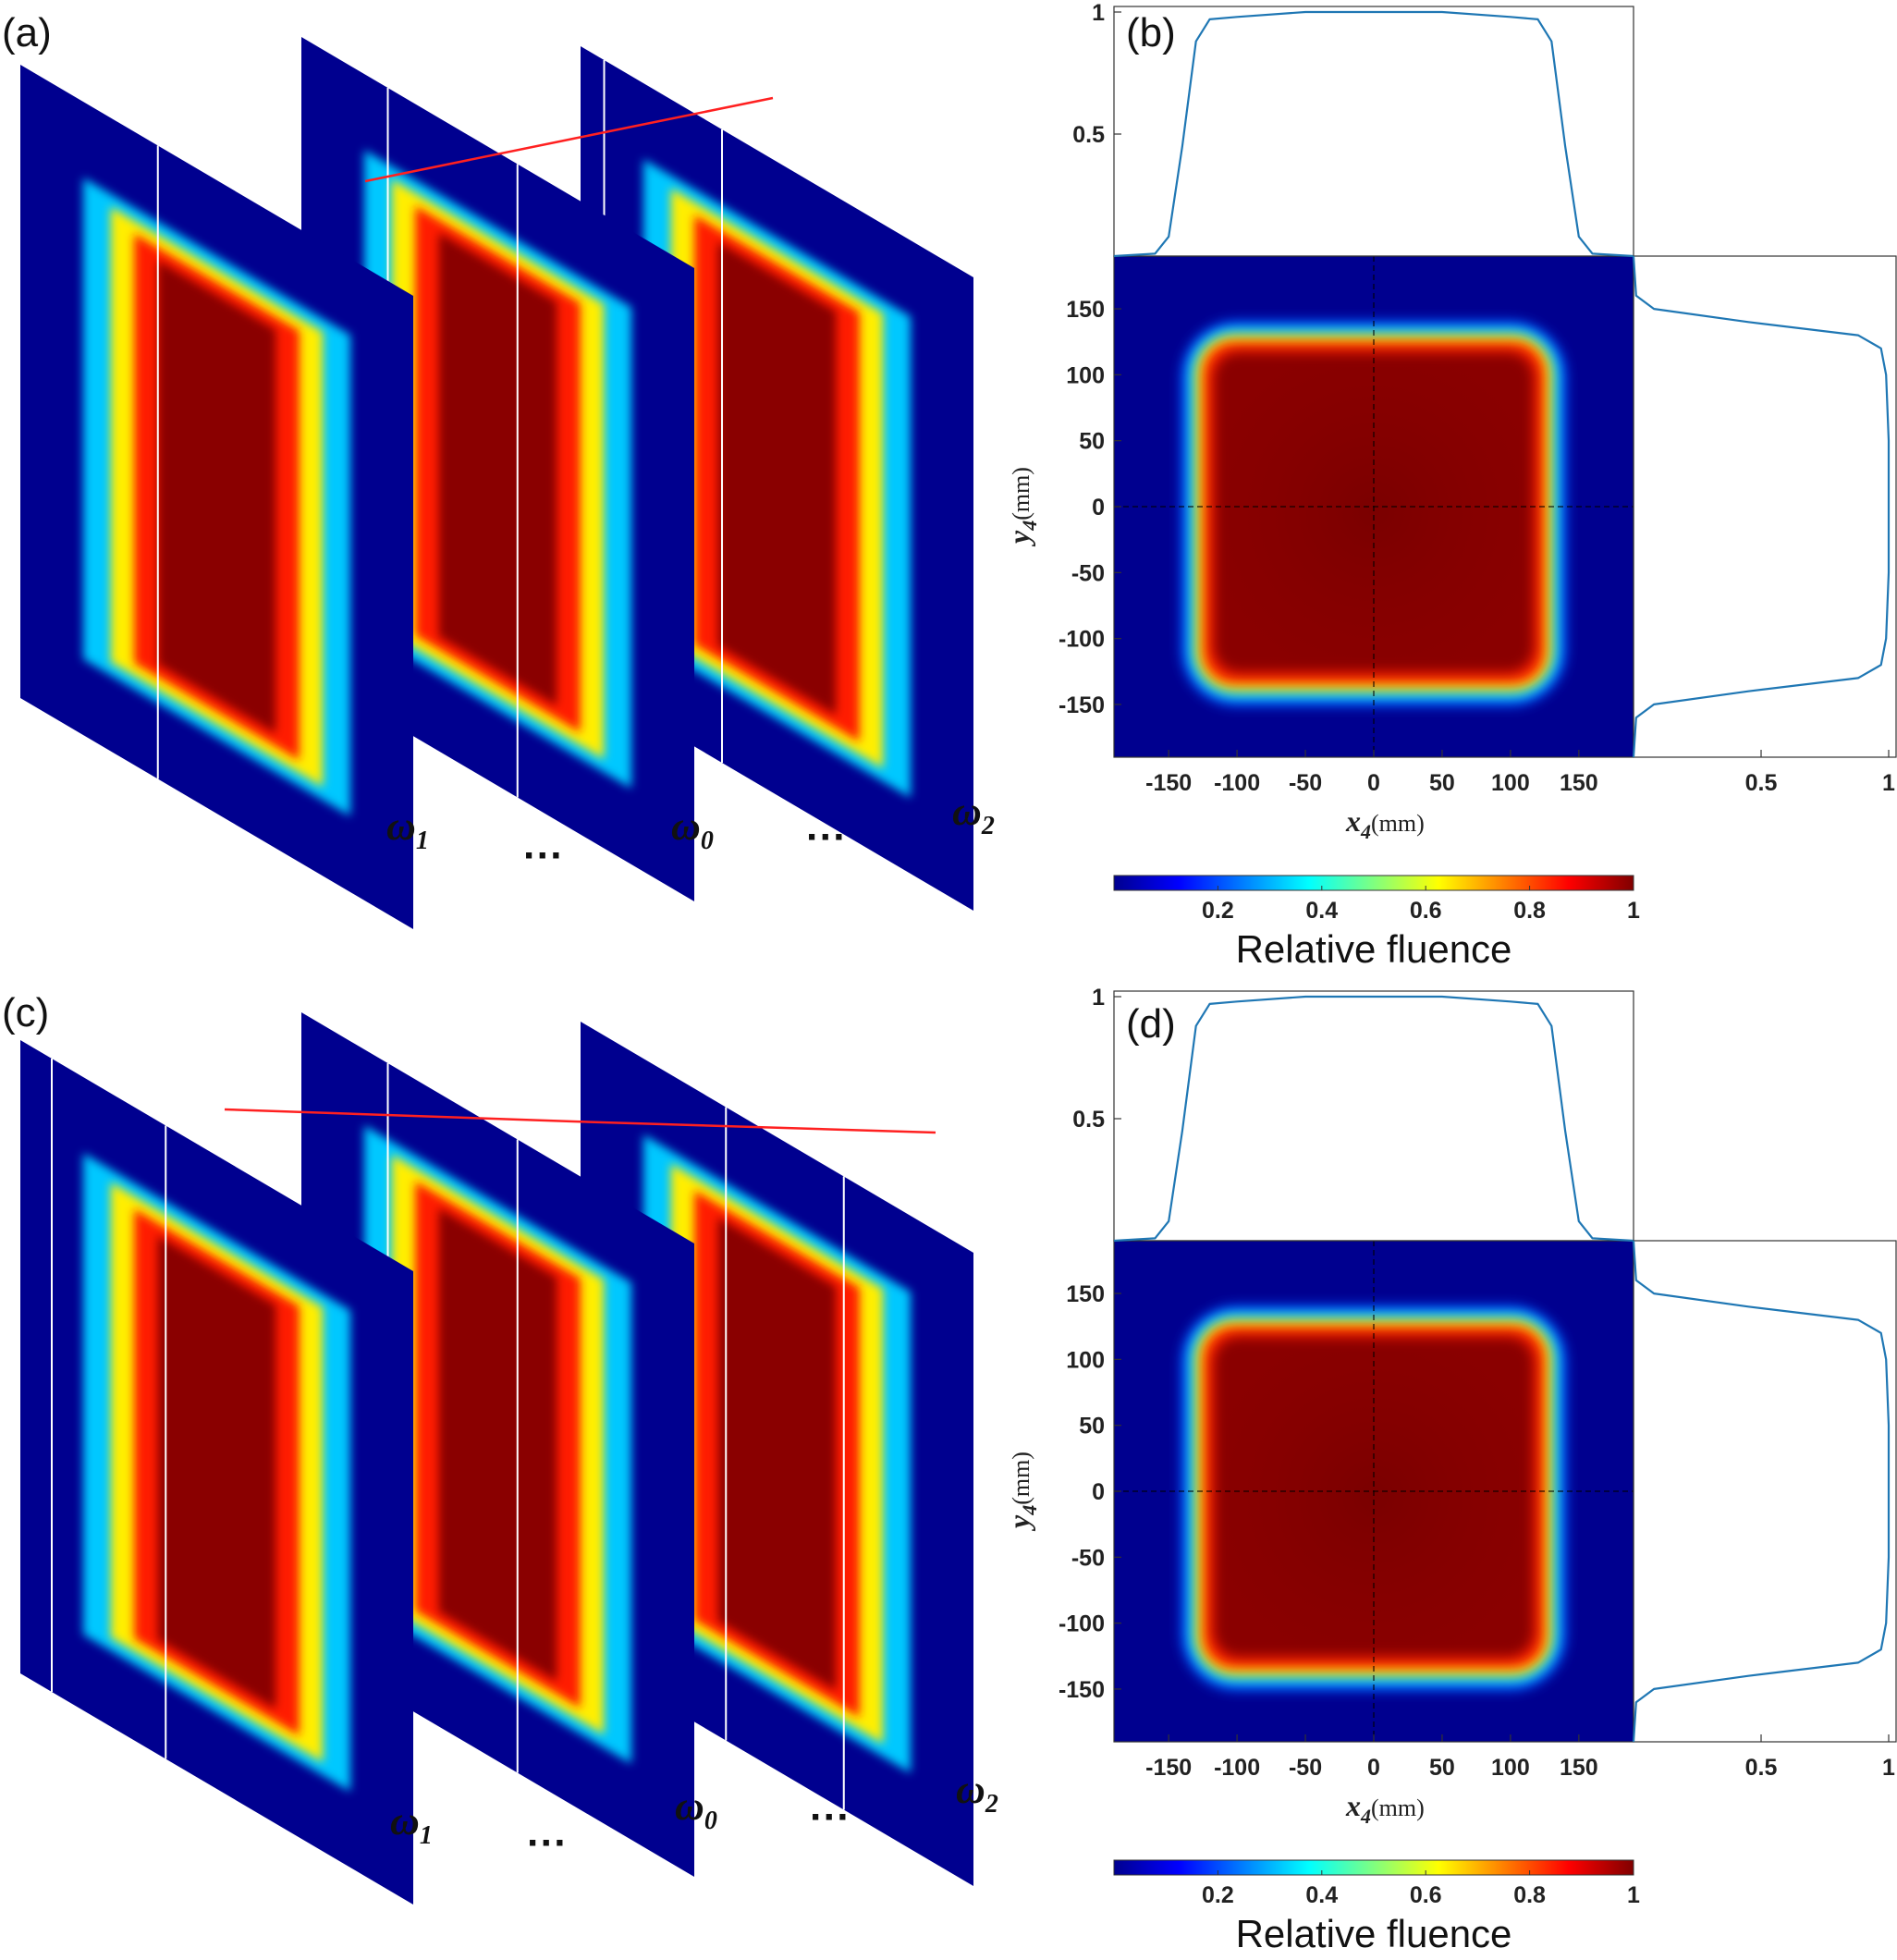 The image size is (1897, 1960). Describe the element at coordinates (696, 1809) in the screenshot. I see `omega-0-label-c: ω0` at that location.